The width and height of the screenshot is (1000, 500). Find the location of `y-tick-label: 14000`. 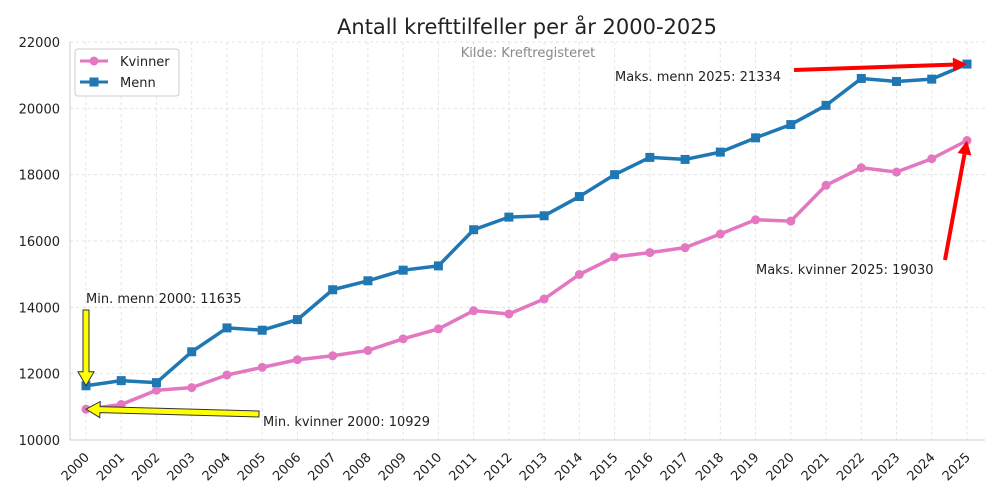

y-tick-label: 14000 is located at coordinates (39, 308).